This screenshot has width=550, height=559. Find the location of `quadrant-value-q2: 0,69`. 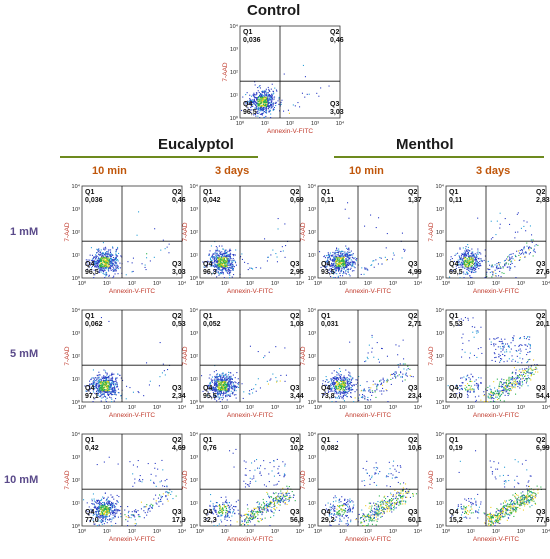

quadrant-value-q2: 0,69 is located at coordinates (297, 200).